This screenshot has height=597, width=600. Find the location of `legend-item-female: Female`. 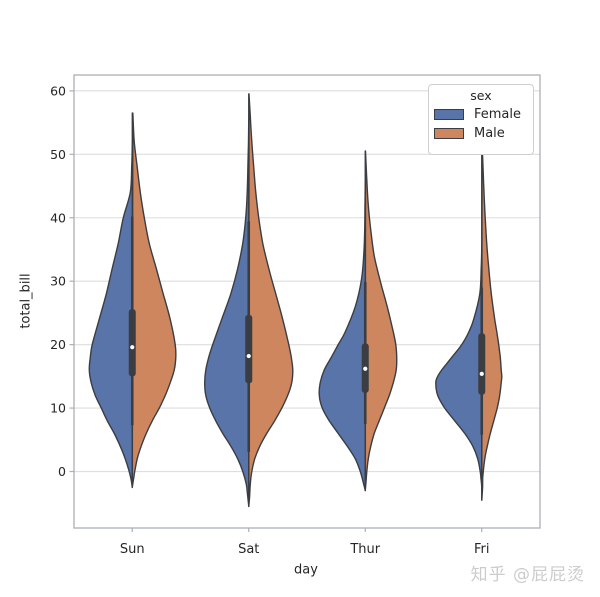

legend-item-female: Female is located at coordinates (483, 114).